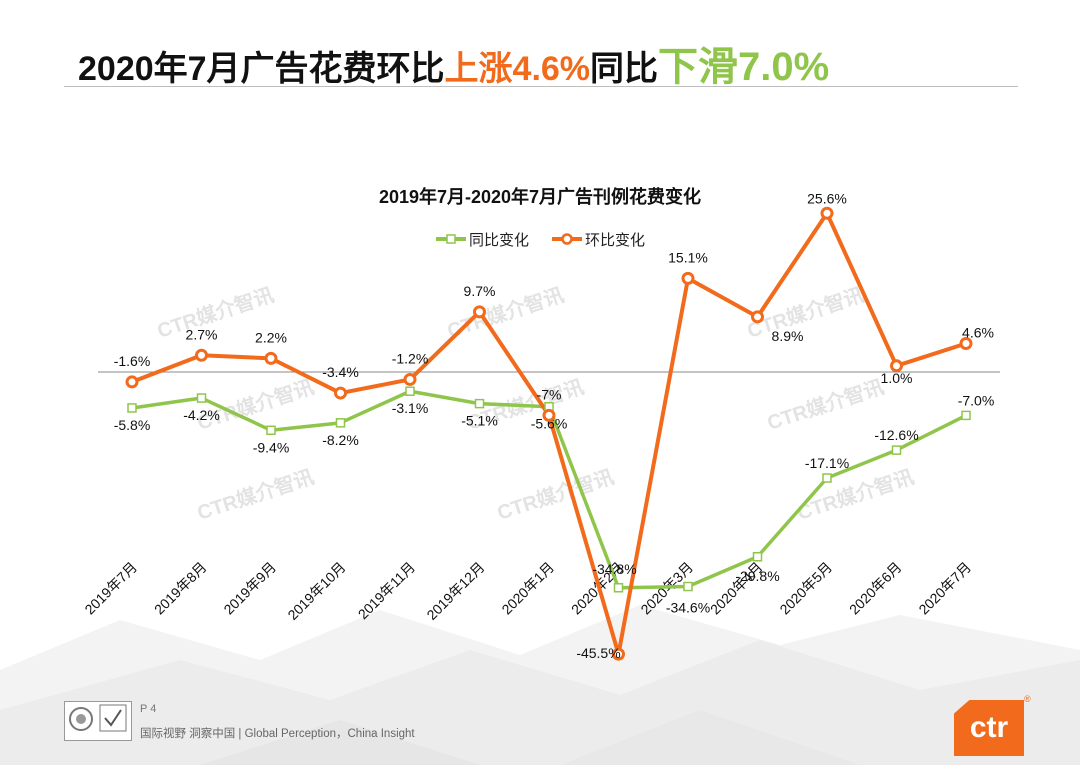 Image resolution: width=1080 pixels, height=765 pixels. Describe the element at coordinates (624, 69) in the screenshot. I see `title-mid: 同比` at that location.